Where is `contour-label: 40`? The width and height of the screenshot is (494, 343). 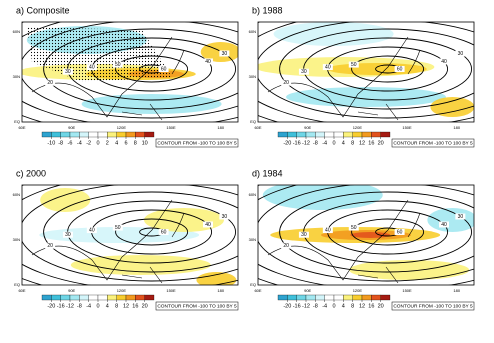
contour-label: 40 is located at coordinates (208, 62).